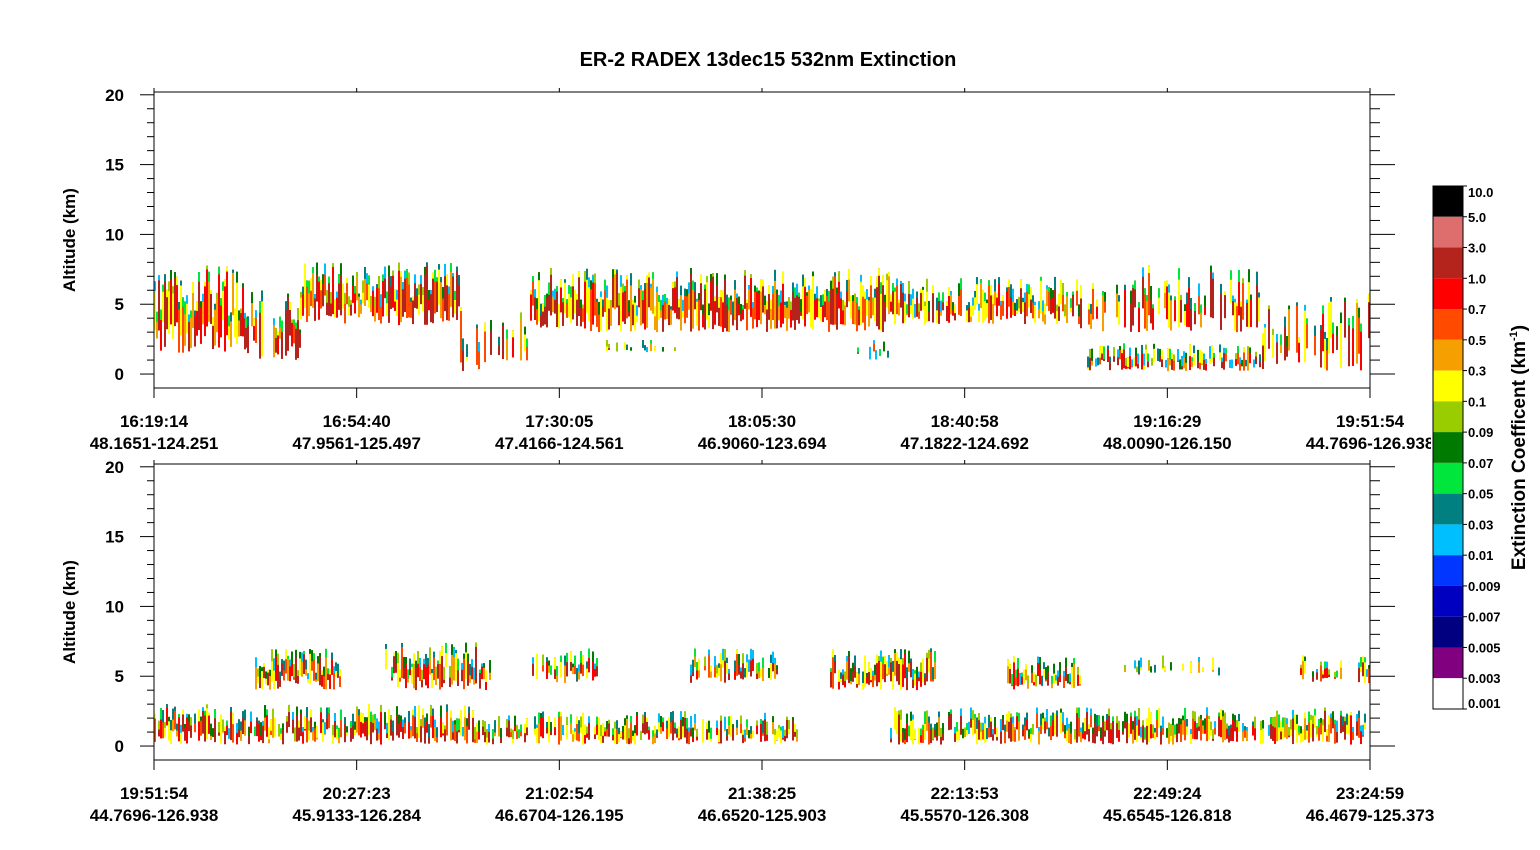 The image size is (1540, 850). What do you see at coordinates (114, 95) in the screenshot?
I see `y-tick-label: 20` at bounding box center [114, 95].